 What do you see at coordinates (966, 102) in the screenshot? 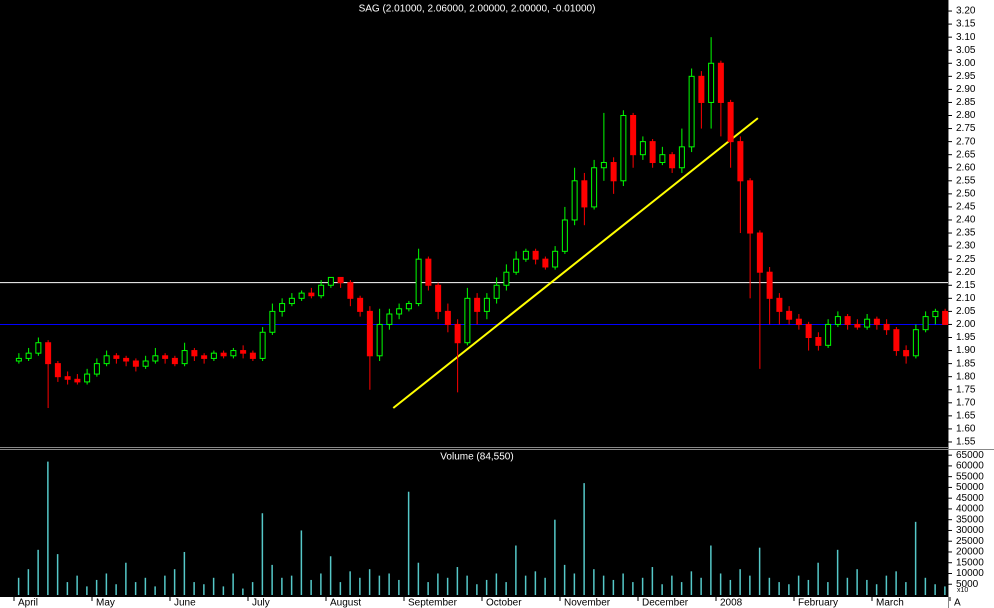
I see `y-tick-label: 2.85` at bounding box center [966, 102].